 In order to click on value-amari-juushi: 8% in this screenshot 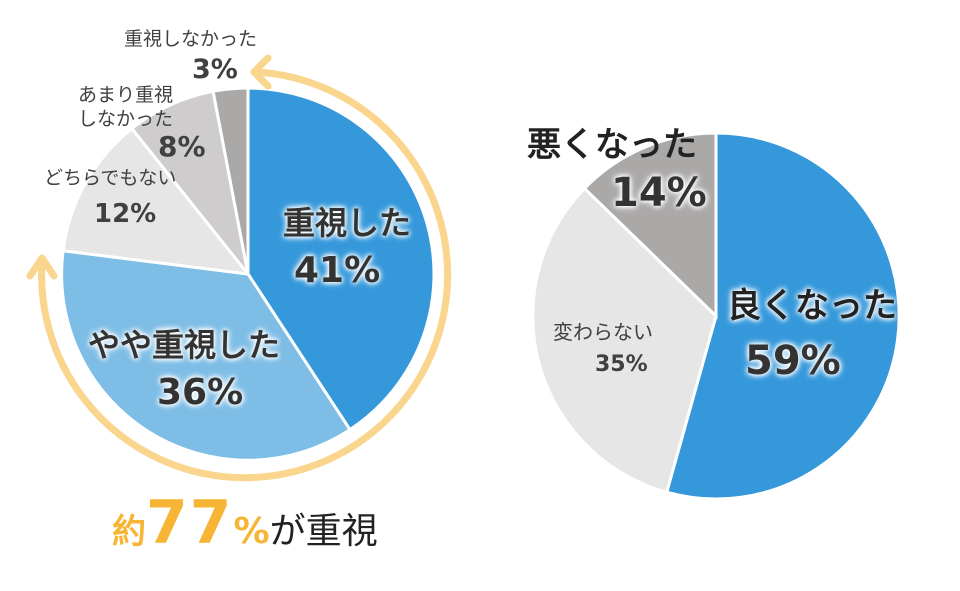, I will do `click(182, 146)`.